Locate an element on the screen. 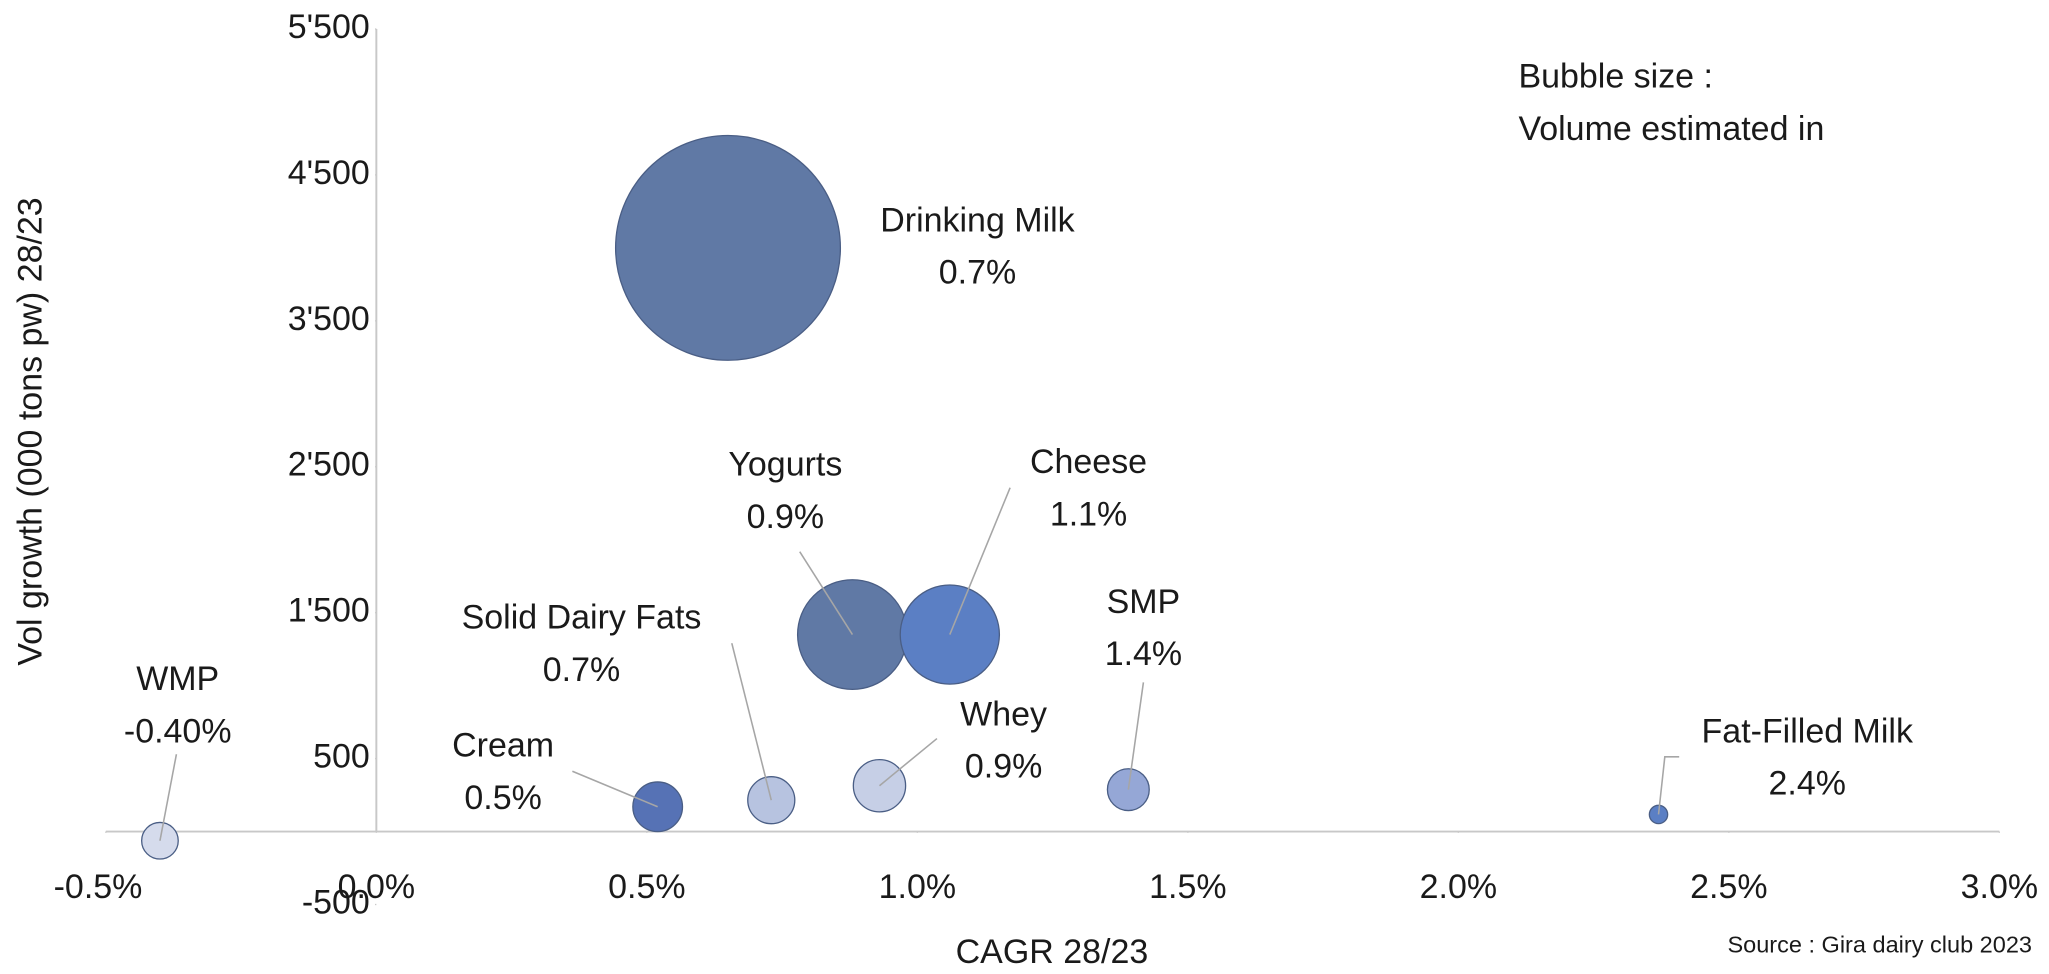  bubble-value-label: 2.4% is located at coordinates (1807, 784).